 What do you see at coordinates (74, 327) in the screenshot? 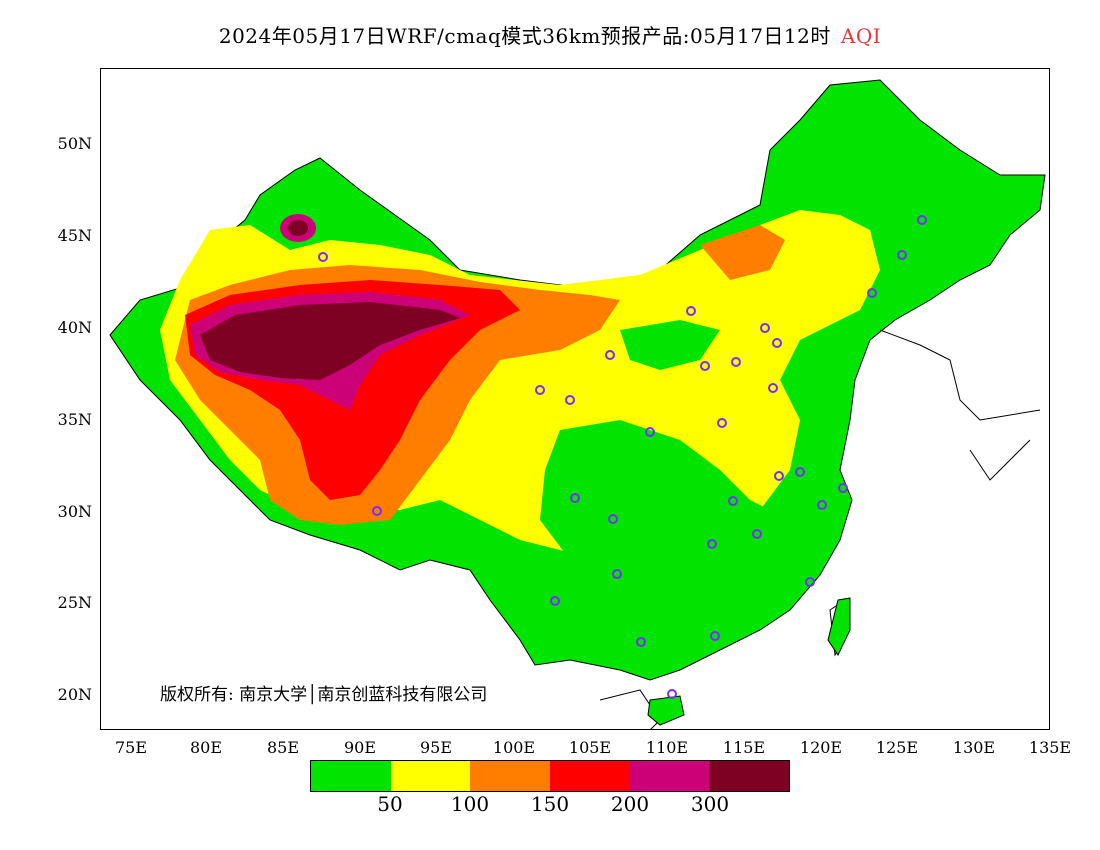
I see `y-tick-label: 40N` at bounding box center [74, 327].